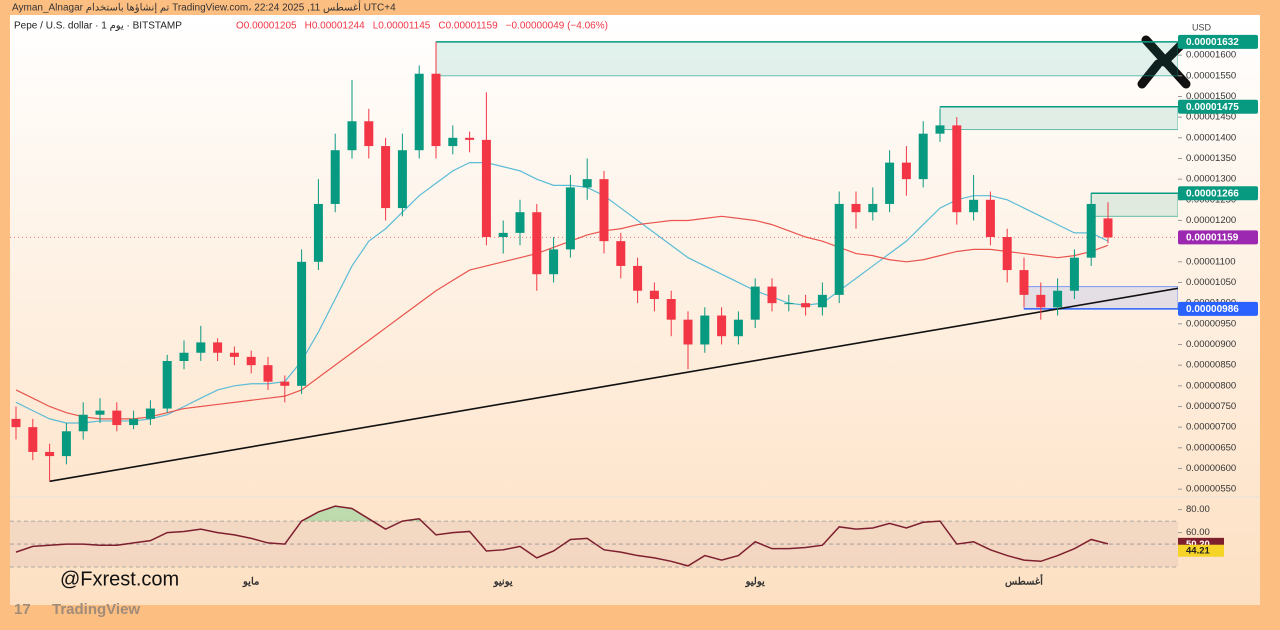  Describe the element at coordinates (1212, 238) in the screenshot. I see `price-tag-label: 0.00001159` at that location.